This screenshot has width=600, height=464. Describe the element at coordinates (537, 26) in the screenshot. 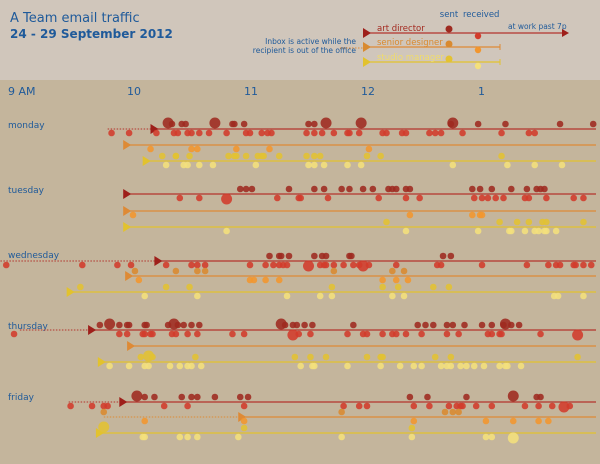

I see `legend-late-label: at work past 7p` at that location.